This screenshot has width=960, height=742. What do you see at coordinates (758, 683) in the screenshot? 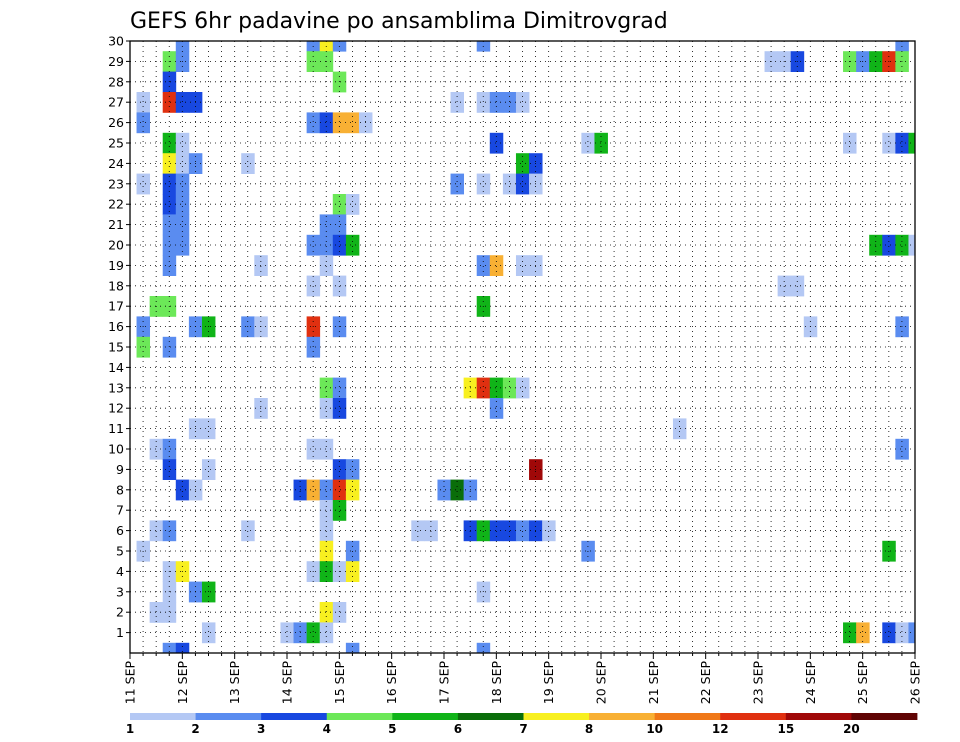
I see `x-tick-label: 23 SEP` at bounding box center [758, 683].